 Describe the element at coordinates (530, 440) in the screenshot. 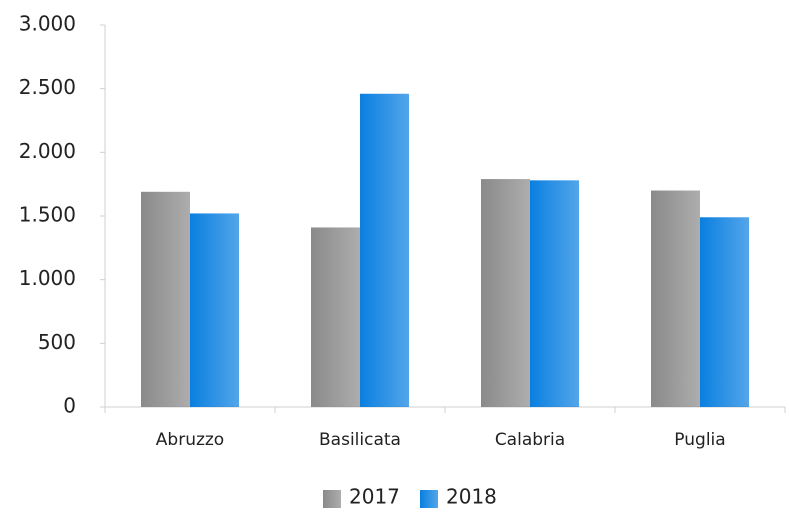

I see `x-tick-label: Calabria` at that location.